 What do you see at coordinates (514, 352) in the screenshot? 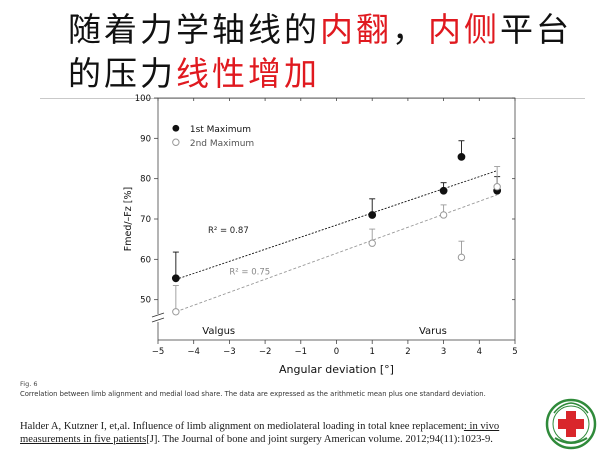
I see `x-tick-label: 5` at bounding box center [514, 352].